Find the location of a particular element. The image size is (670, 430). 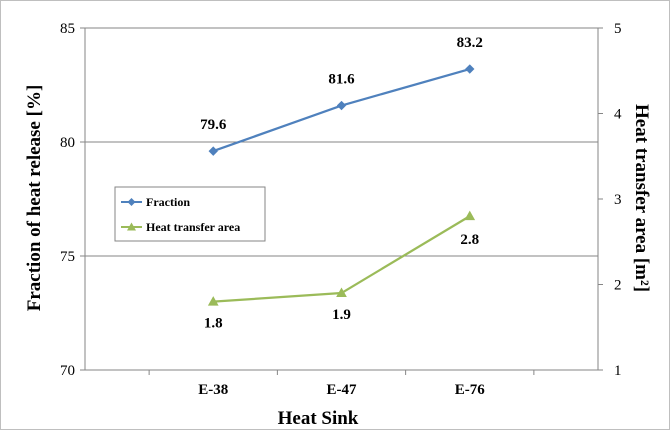

x-axis-title: Heat Sink is located at coordinates (318, 418).